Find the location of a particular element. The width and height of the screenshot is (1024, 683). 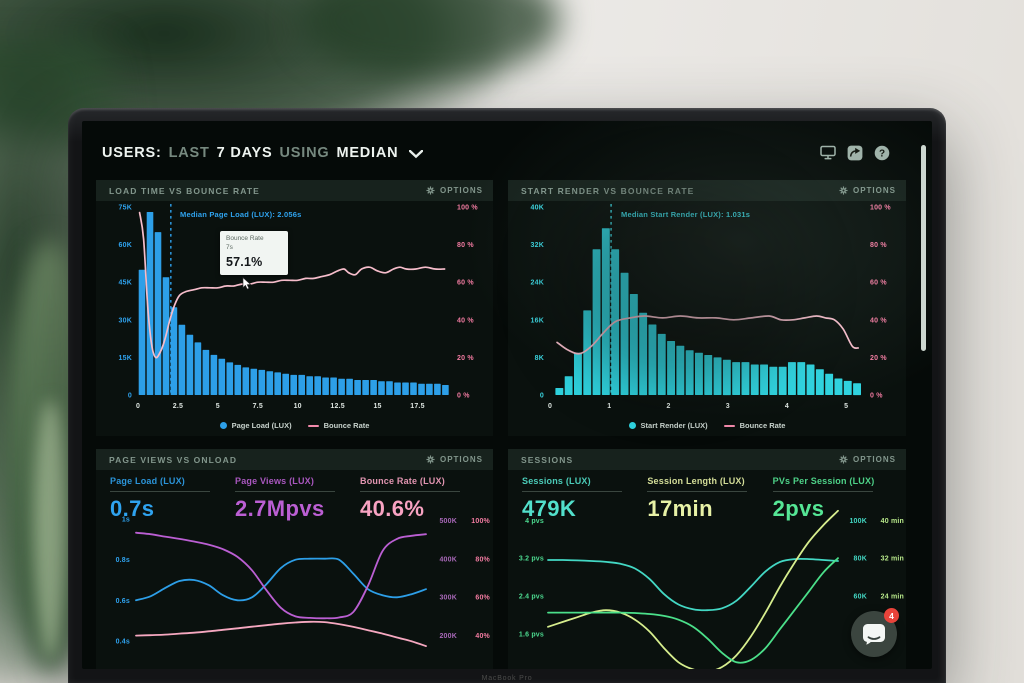

stat-value: 40.6% is located at coordinates (392, 508).